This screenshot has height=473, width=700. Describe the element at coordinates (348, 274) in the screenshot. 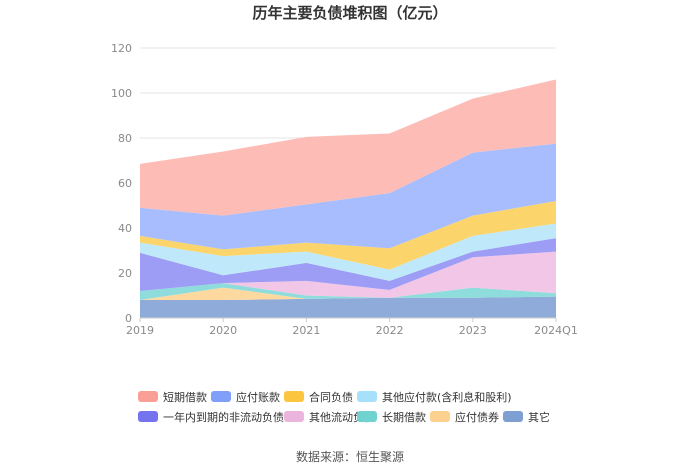

I see `area-其他流动负债` at that location.